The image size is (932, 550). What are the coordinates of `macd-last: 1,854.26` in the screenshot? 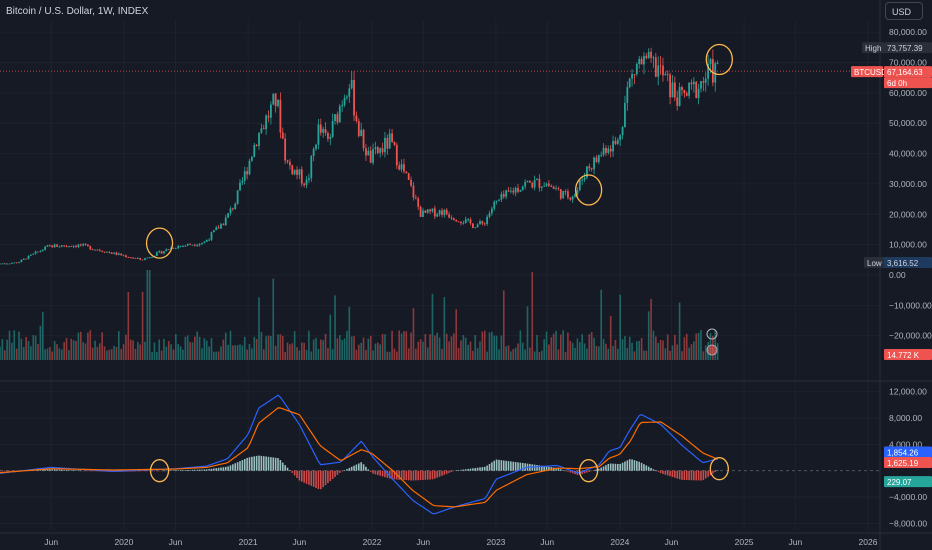 It's located at (903, 452).